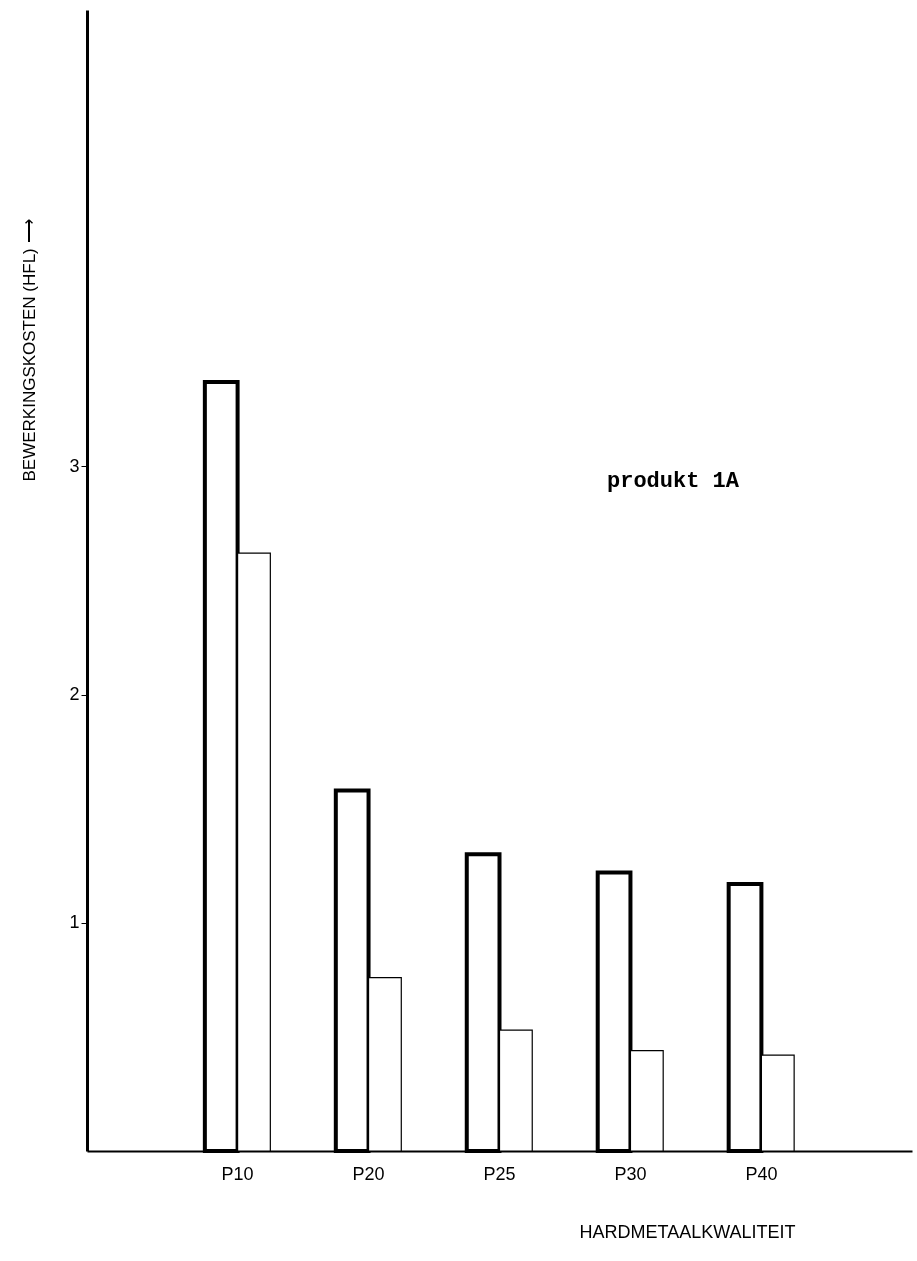 The height and width of the screenshot is (1261, 917). I want to click on x-axis-title: HARDMETAALKWALITEIT, so click(687, 1231).